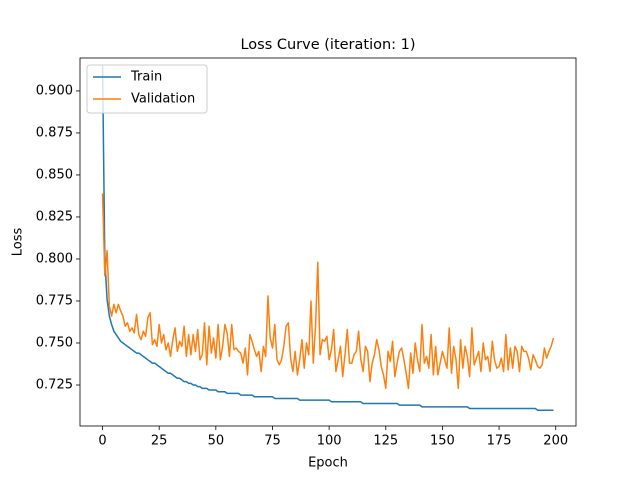 This screenshot has height=480, width=640. I want to click on chart-title: Loss Curve (iteration: 1), so click(327, 45).